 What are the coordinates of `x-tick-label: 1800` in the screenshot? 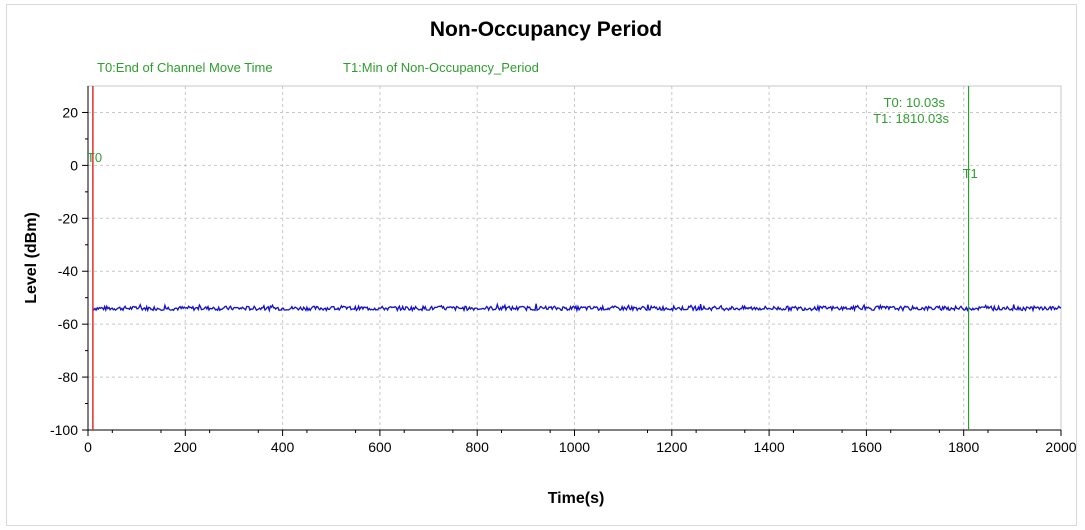 It's located at (963, 447).